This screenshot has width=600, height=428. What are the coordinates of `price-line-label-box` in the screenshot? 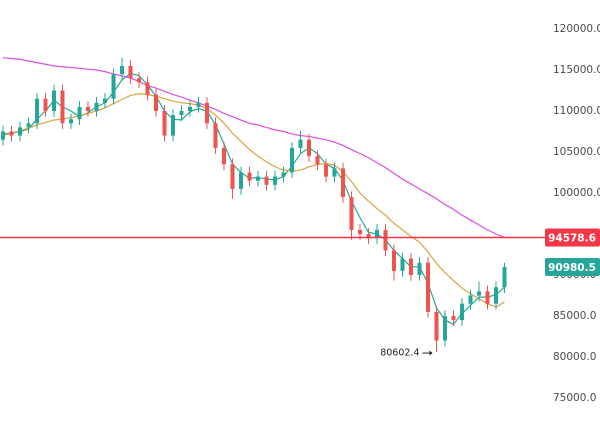 It's located at (572, 237).